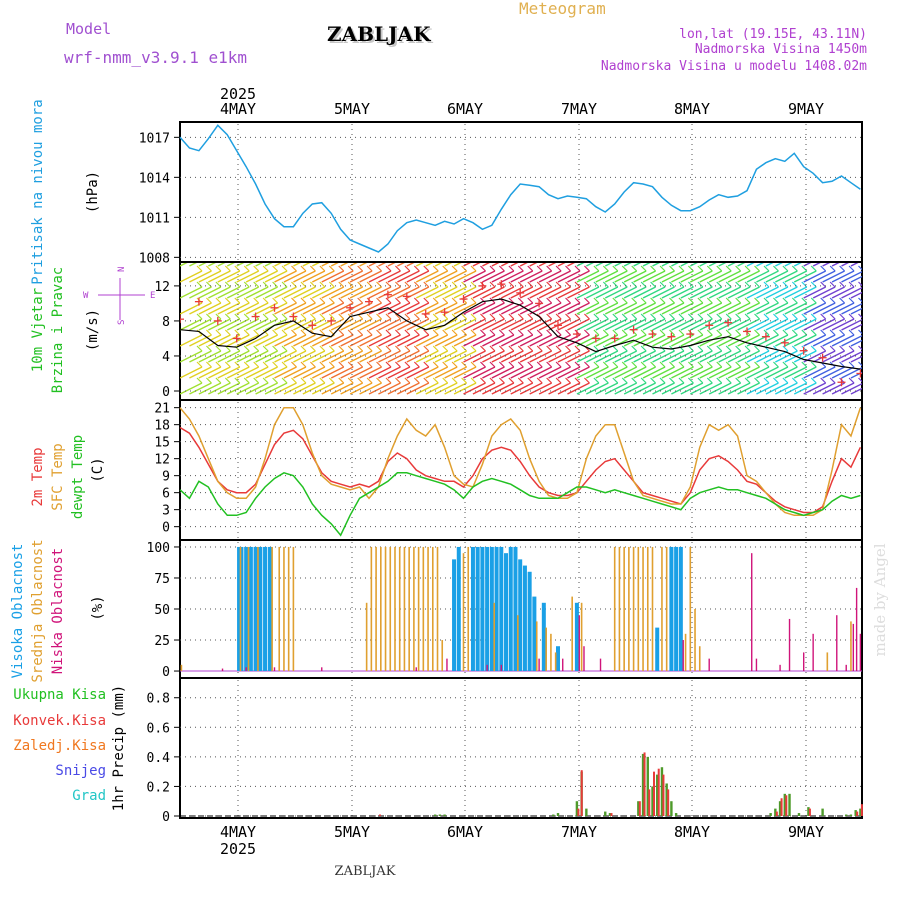 The width and height of the screenshot is (900, 900). I want to click on y-tick-label: 0.6, so click(158, 728).